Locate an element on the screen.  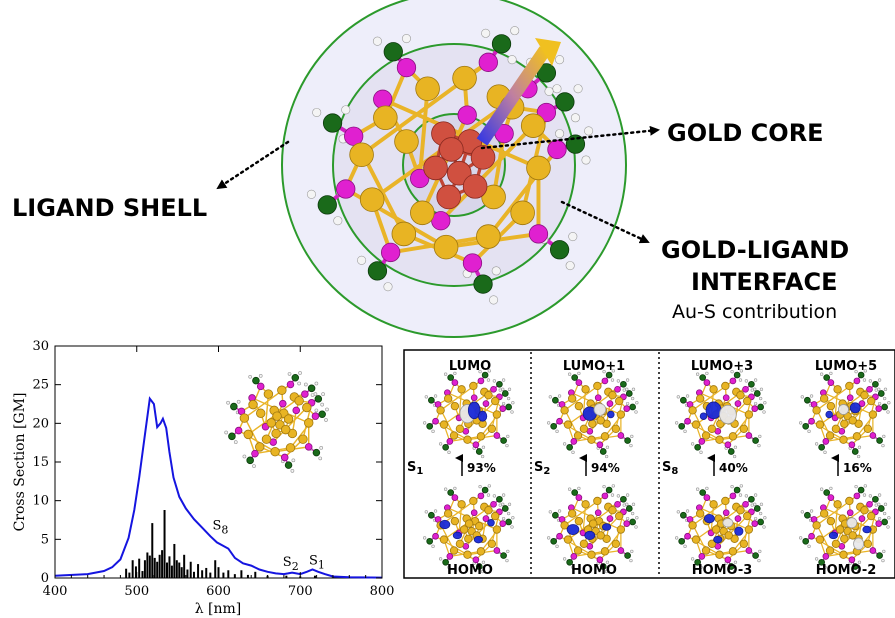
au-s-bond is located at coordinates (267, 410).